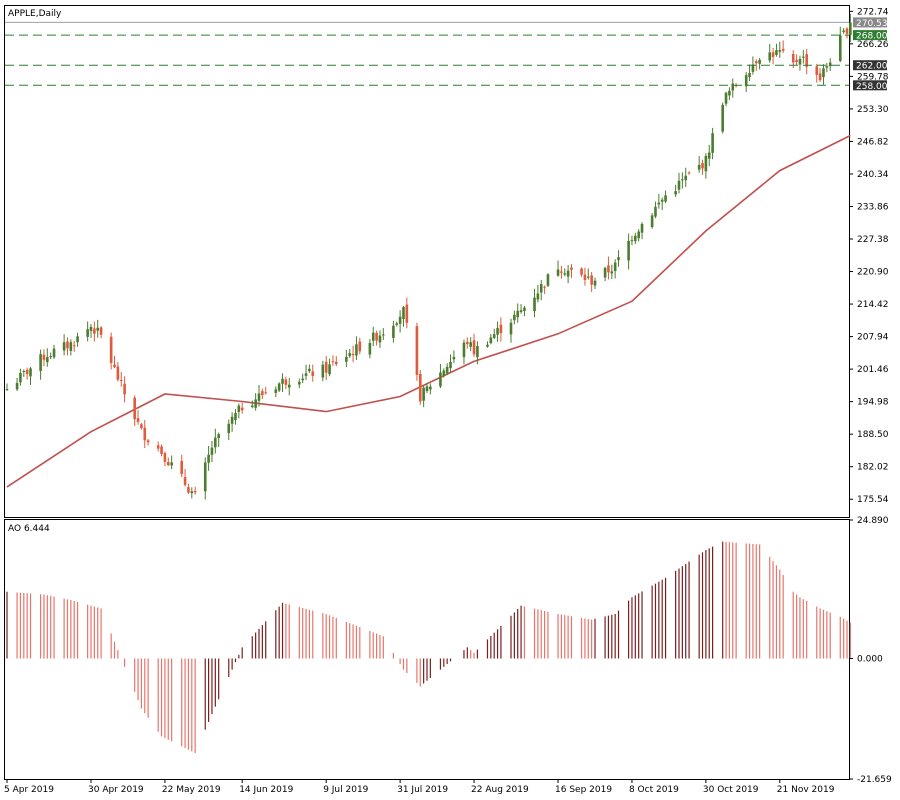  I want to click on level-lines-layer, so click(427, 53).